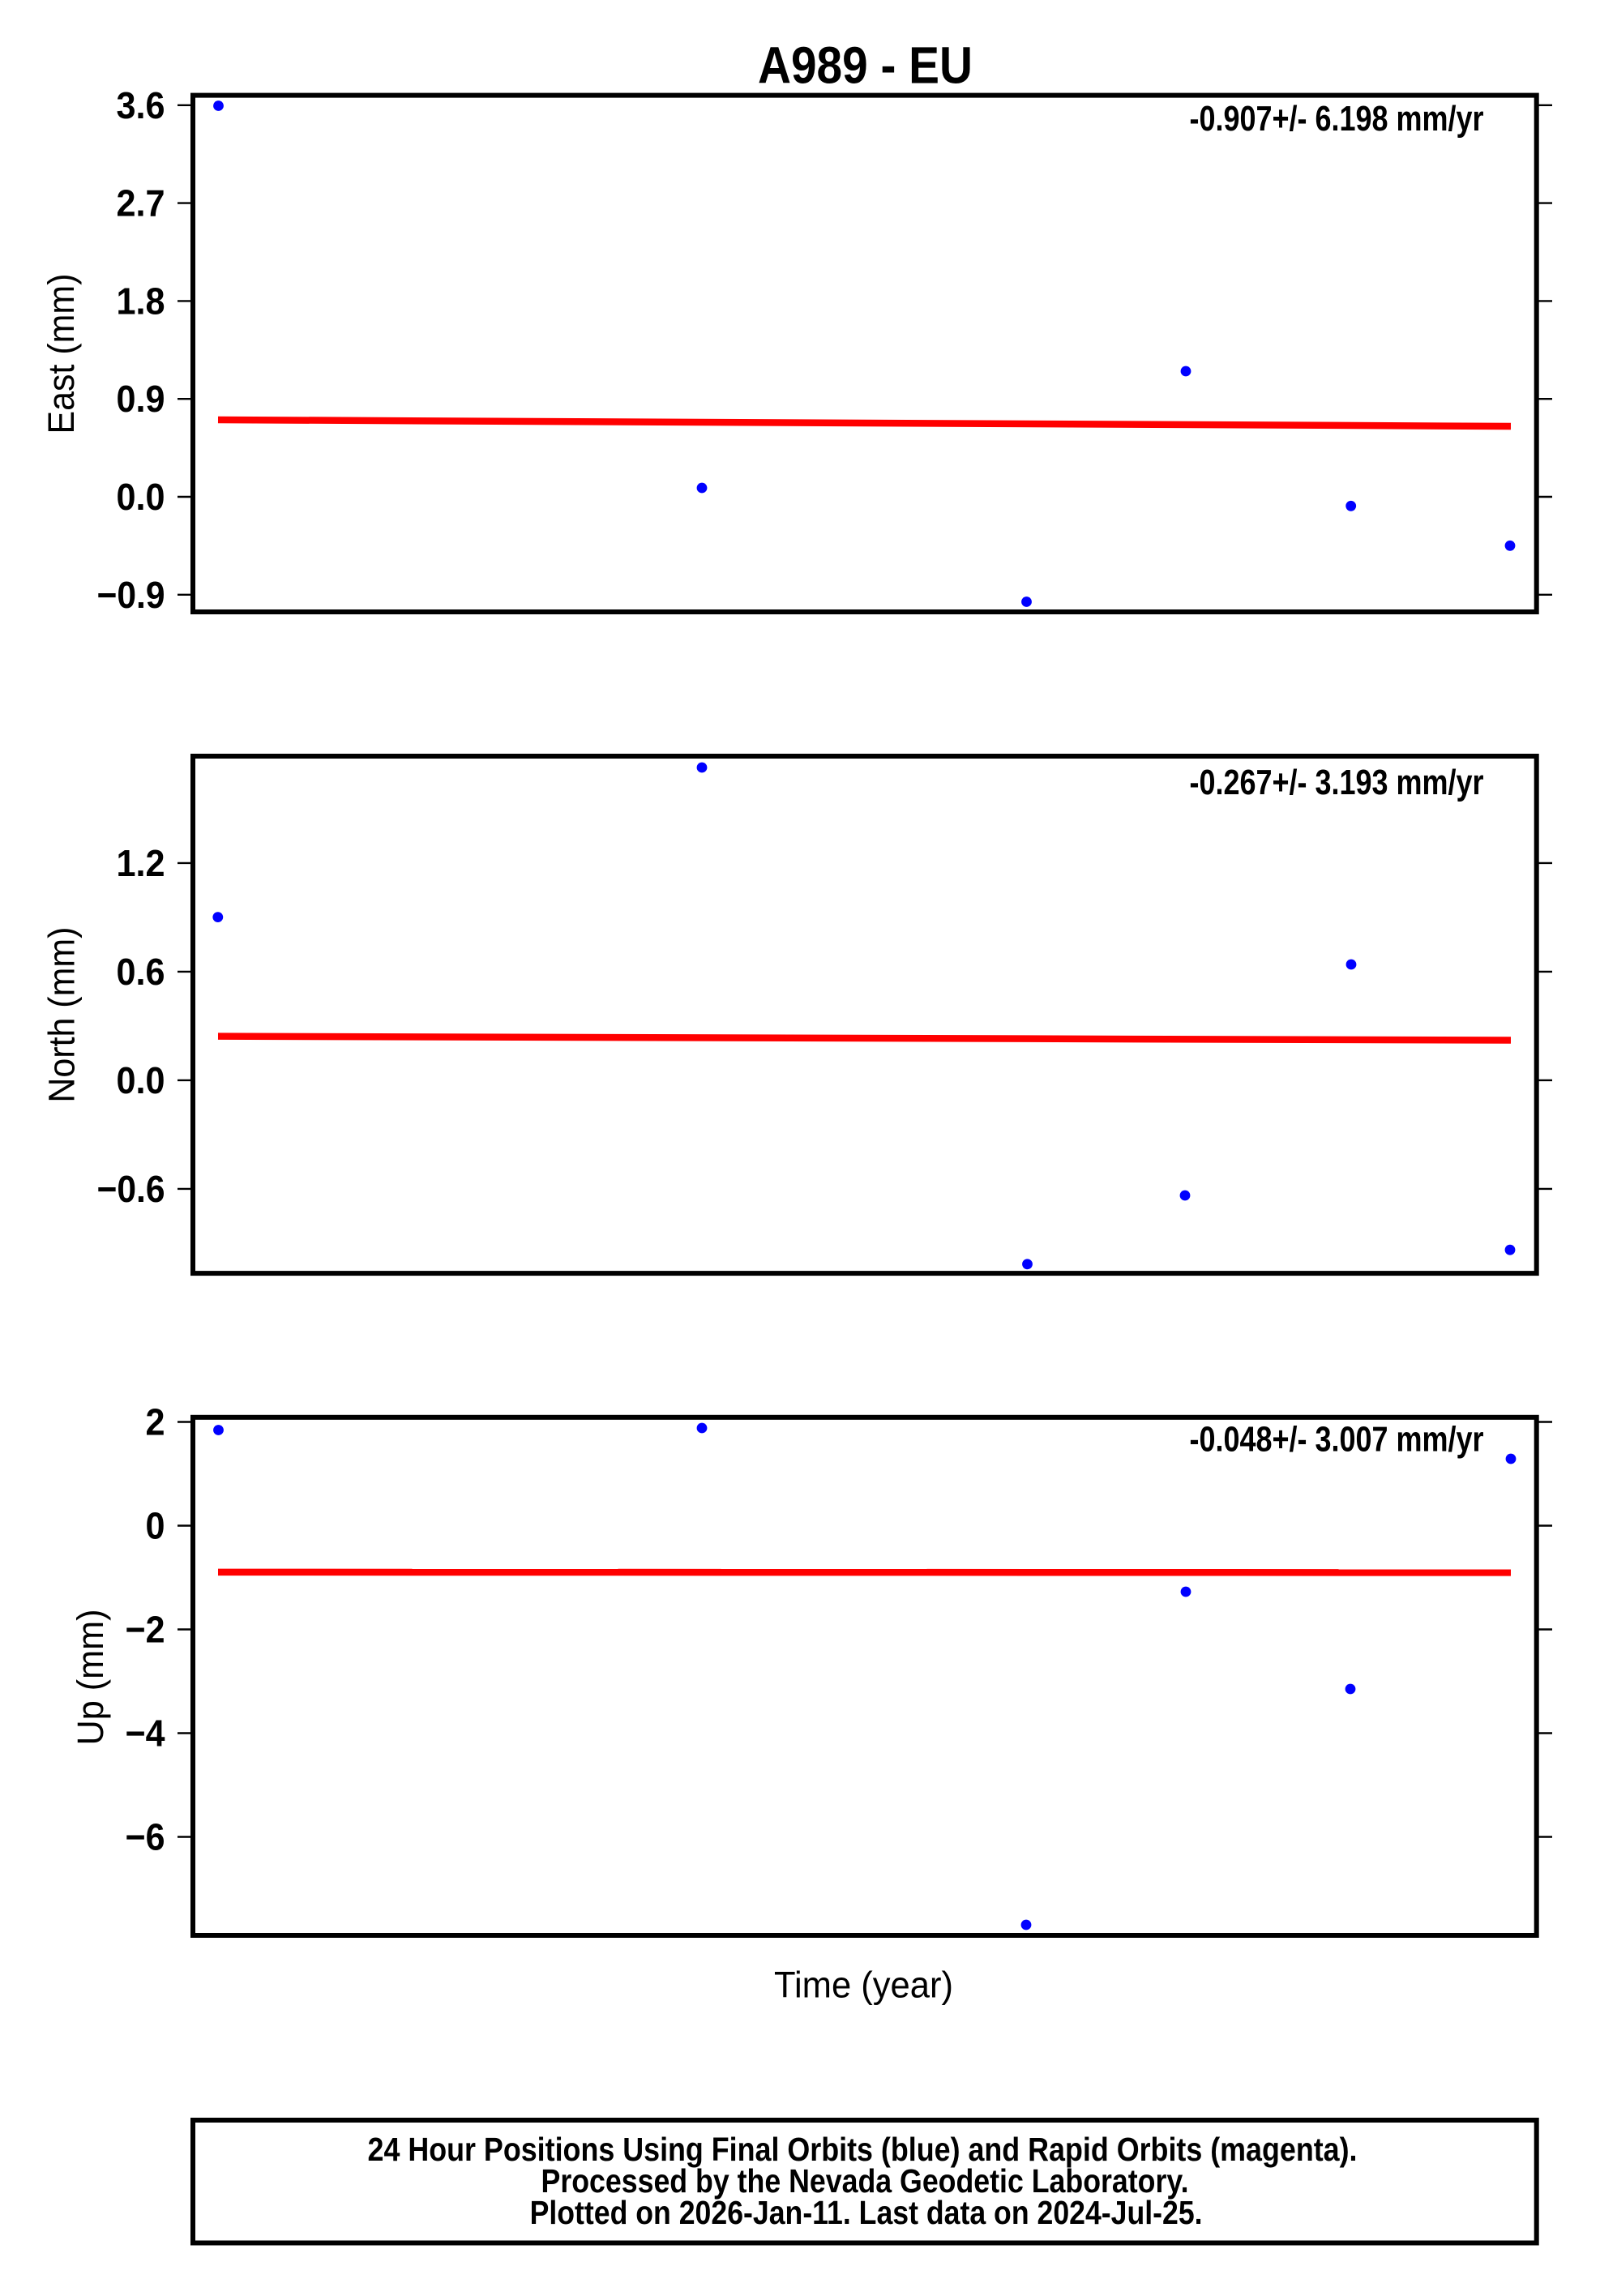 This screenshot has height=2296, width=1600. I want to click on svg-text: A989 - EU, so click(865, 65).